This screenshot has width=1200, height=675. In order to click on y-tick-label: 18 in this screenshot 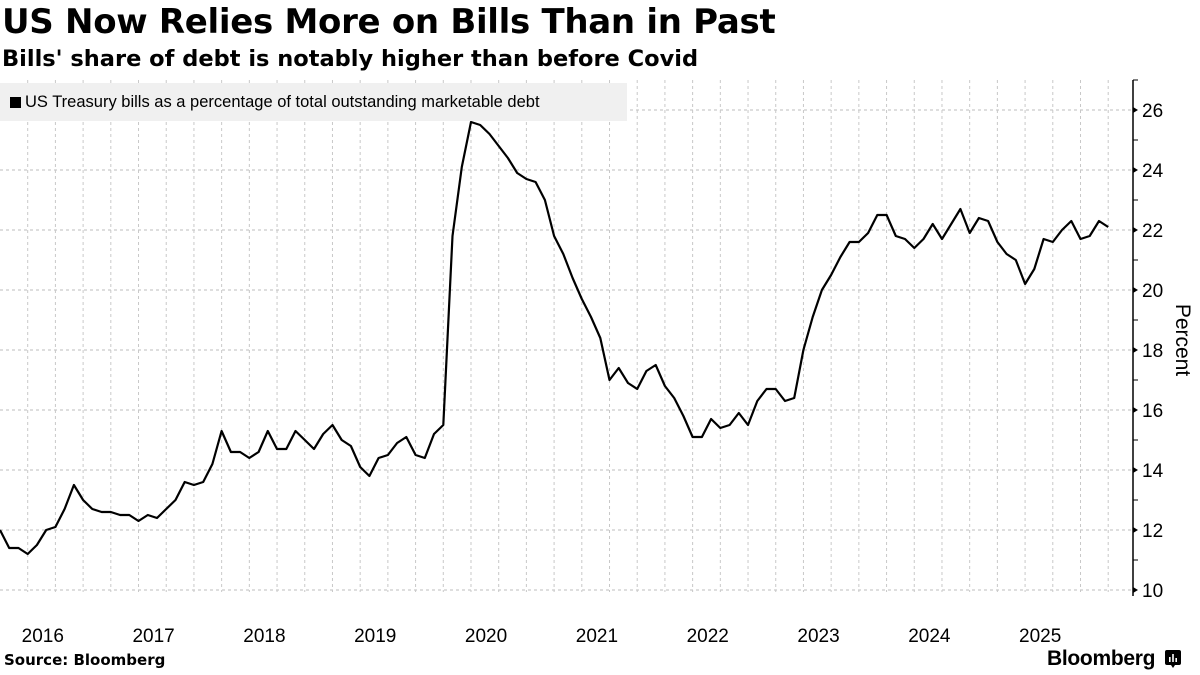, I will do `click(1152, 351)`.